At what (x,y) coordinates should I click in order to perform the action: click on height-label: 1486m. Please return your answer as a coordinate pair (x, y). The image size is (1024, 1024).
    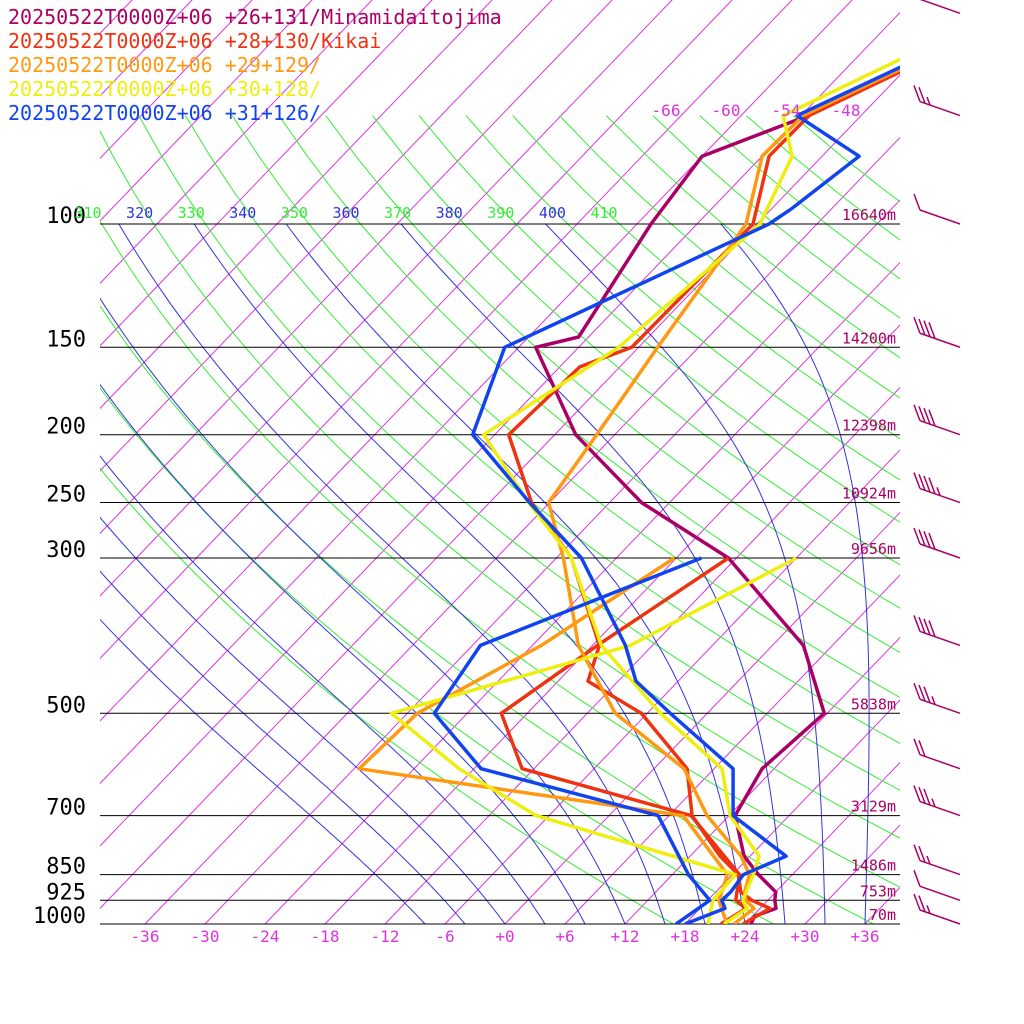
    Looking at the image, I should click on (873, 866).